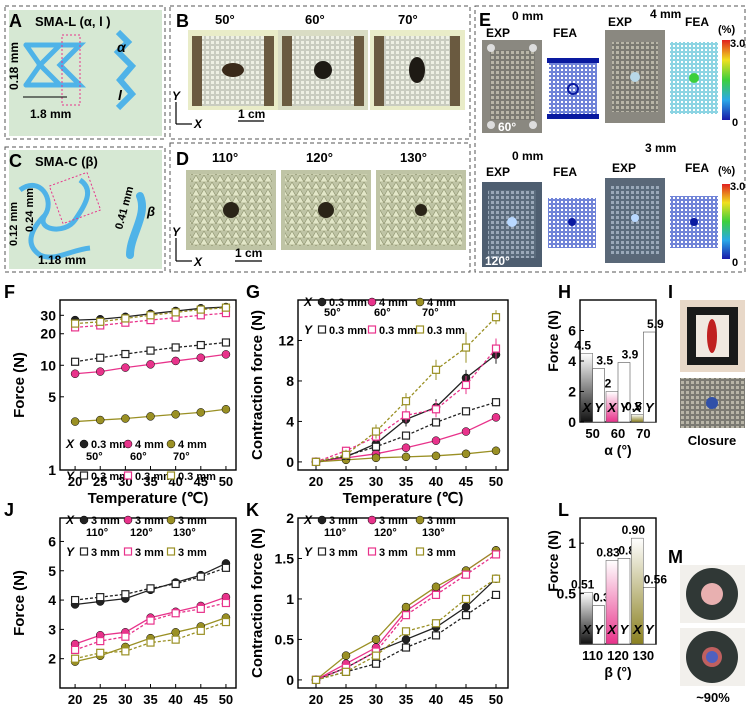  I want to click on legend-marker-open-F, so click(128, 475).